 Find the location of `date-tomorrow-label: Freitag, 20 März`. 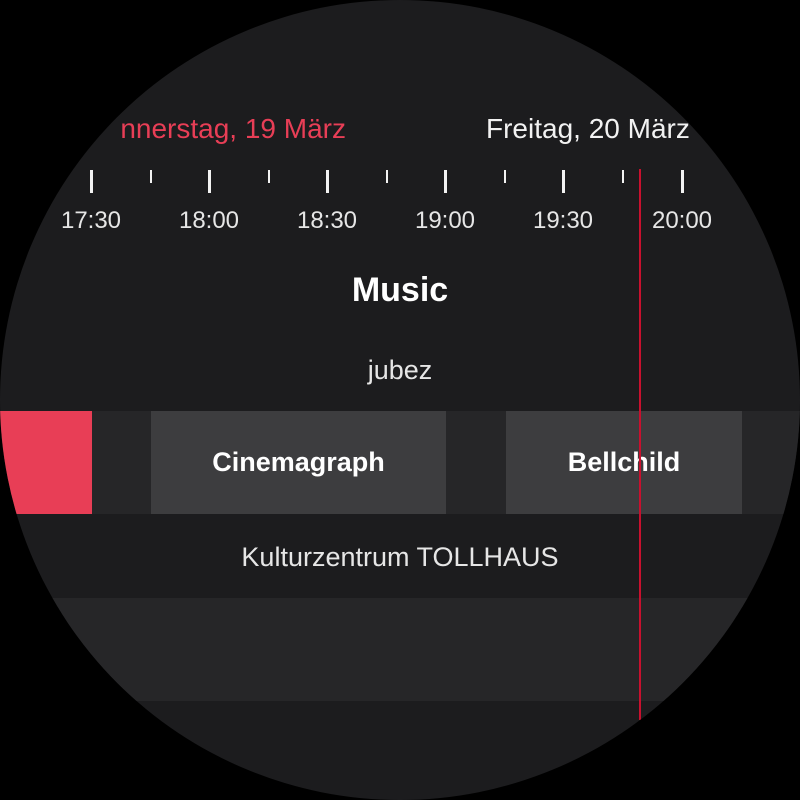

date-tomorrow-label: Freitag, 20 März is located at coordinates (588, 128).